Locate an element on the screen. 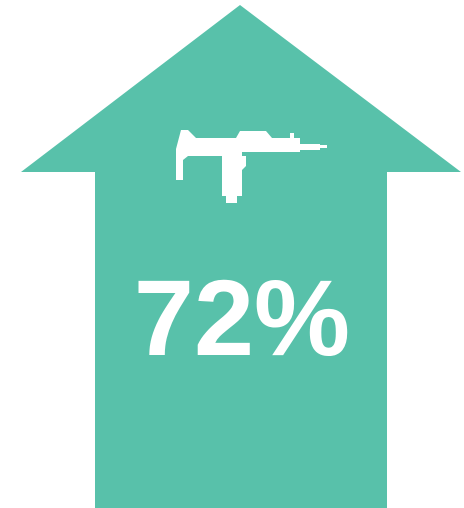 This screenshot has height=508, width=464. submachine-gun-icon is located at coordinates (251, 166).